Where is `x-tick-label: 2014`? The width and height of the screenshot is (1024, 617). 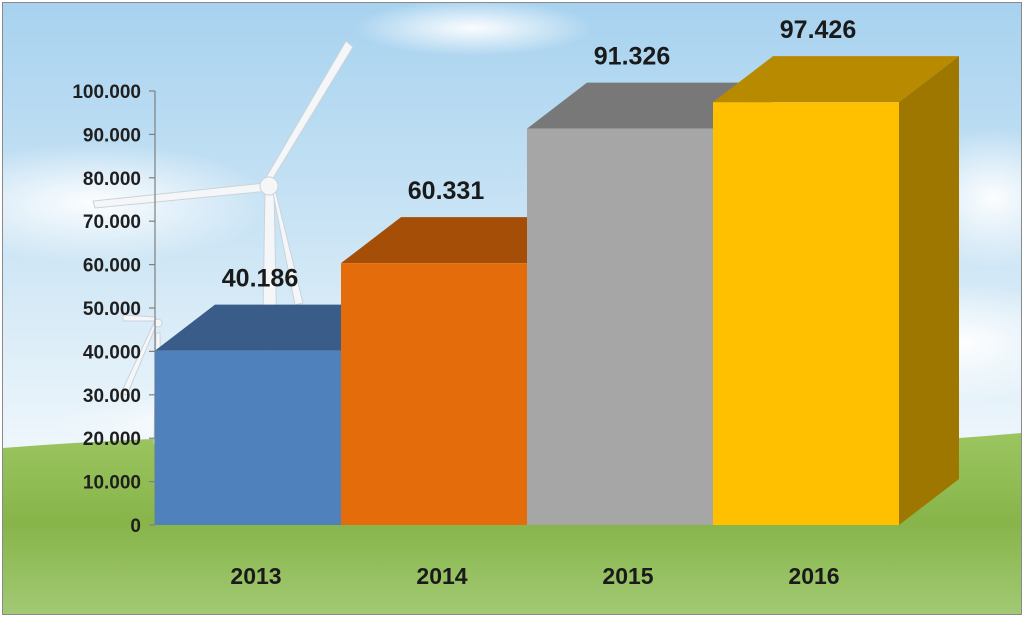
x-tick-label: 2014 is located at coordinates (441, 576).